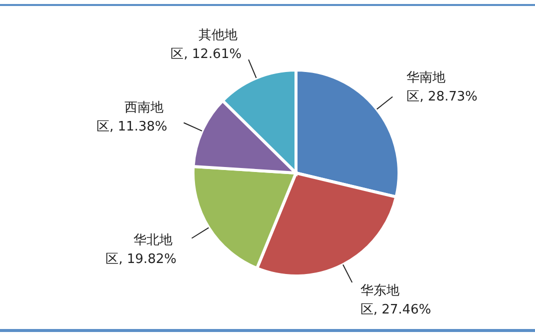 The image size is (535, 336). What do you see at coordinates (206, 45) in the screenshot?
I see `slice-label: 其他地区, 12.61%` at bounding box center [206, 45].